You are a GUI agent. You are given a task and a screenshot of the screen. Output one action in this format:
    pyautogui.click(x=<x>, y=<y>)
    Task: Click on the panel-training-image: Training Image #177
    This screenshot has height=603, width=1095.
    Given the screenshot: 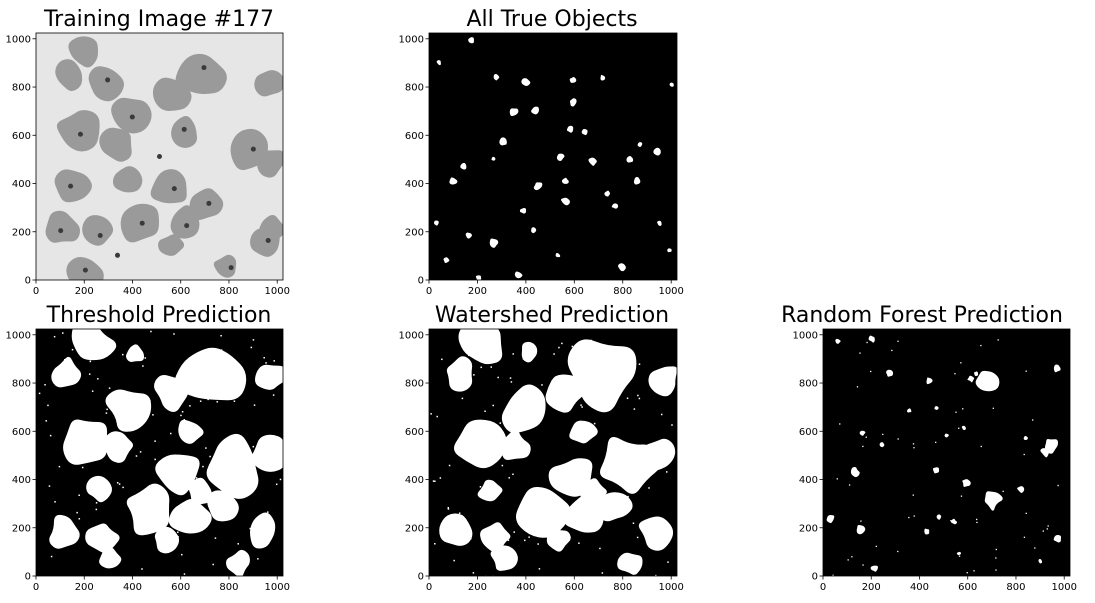 What is the action you would take?
    pyautogui.click(x=165, y=150)
    